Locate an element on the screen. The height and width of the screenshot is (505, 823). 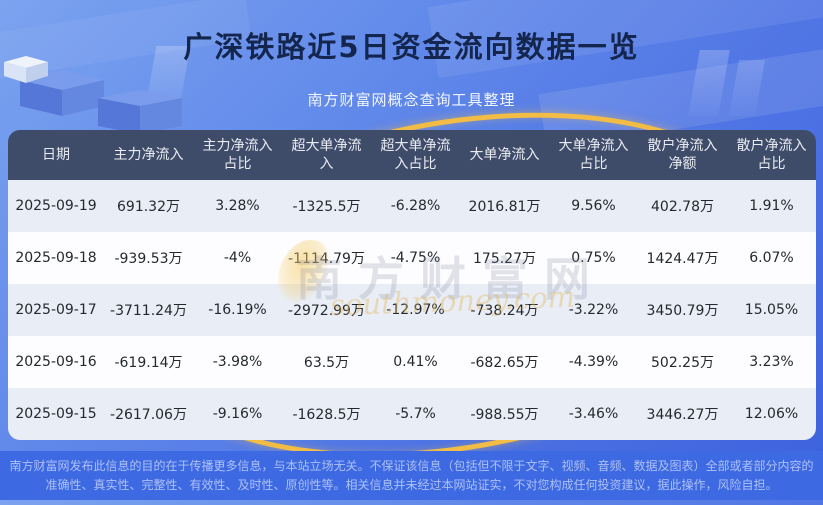
value-cell: -16.19% is located at coordinates (237, 310).